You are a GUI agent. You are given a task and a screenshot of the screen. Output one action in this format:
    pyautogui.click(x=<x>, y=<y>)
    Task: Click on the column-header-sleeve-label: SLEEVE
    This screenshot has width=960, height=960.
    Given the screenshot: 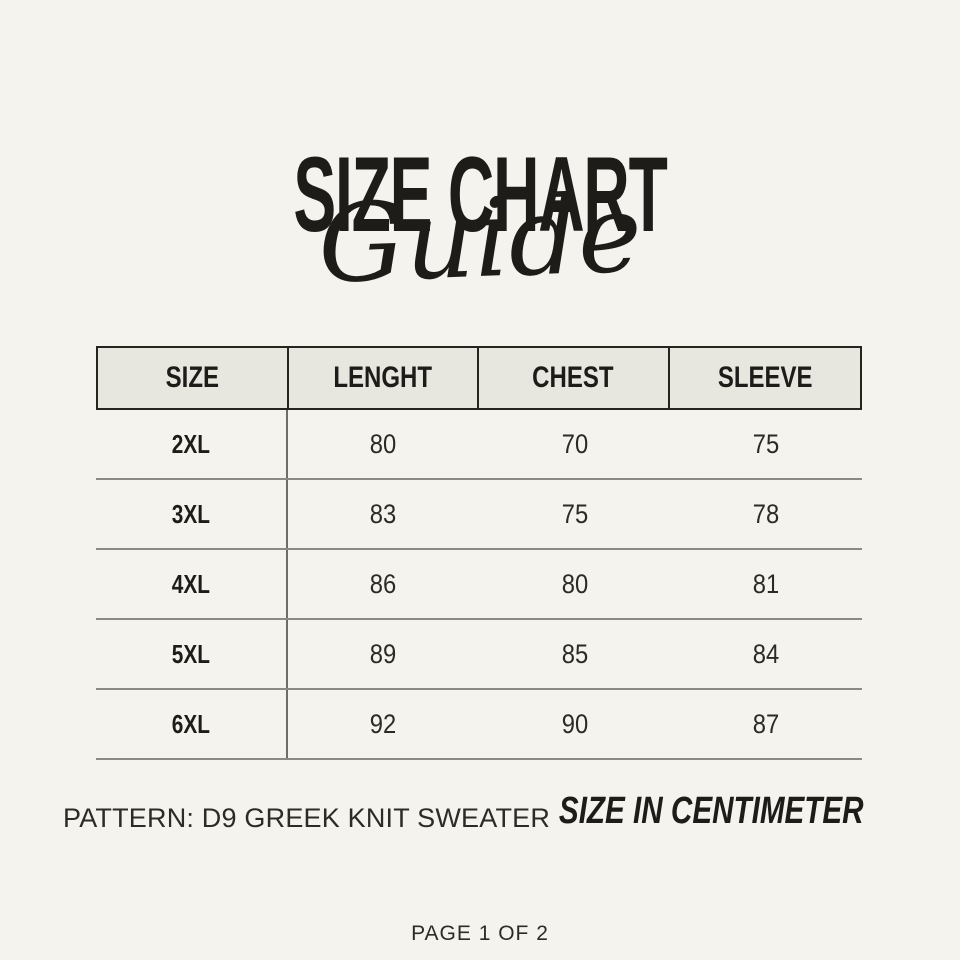 What is the action you would take?
    pyautogui.click(x=765, y=377)
    